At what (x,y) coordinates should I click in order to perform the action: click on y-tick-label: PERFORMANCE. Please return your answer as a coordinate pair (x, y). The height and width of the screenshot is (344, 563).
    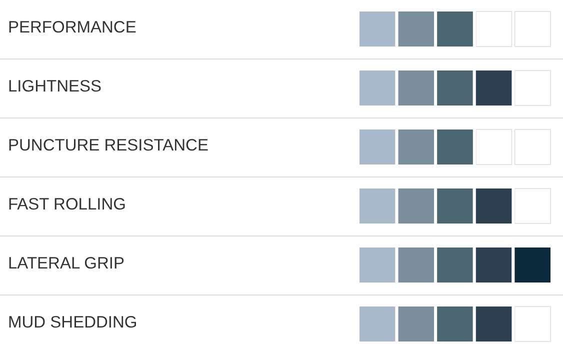
    Looking at the image, I should click on (72, 27).